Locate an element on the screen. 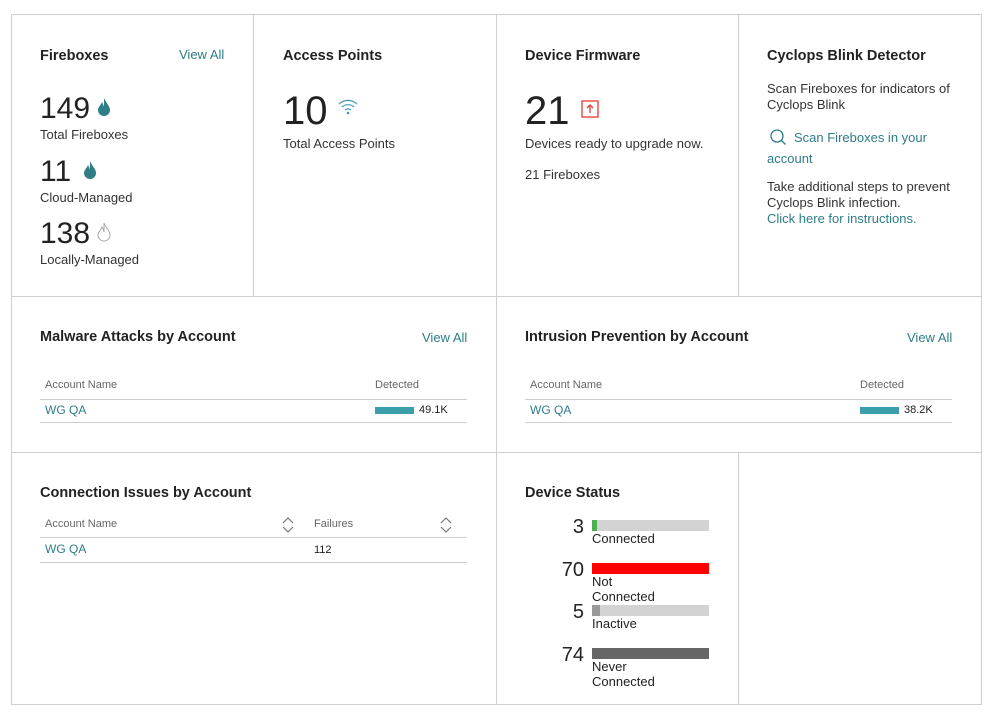 Image resolution: width=993 pixels, height=716 pixels. ap-count: 10 is located at coordinates (305, 111).